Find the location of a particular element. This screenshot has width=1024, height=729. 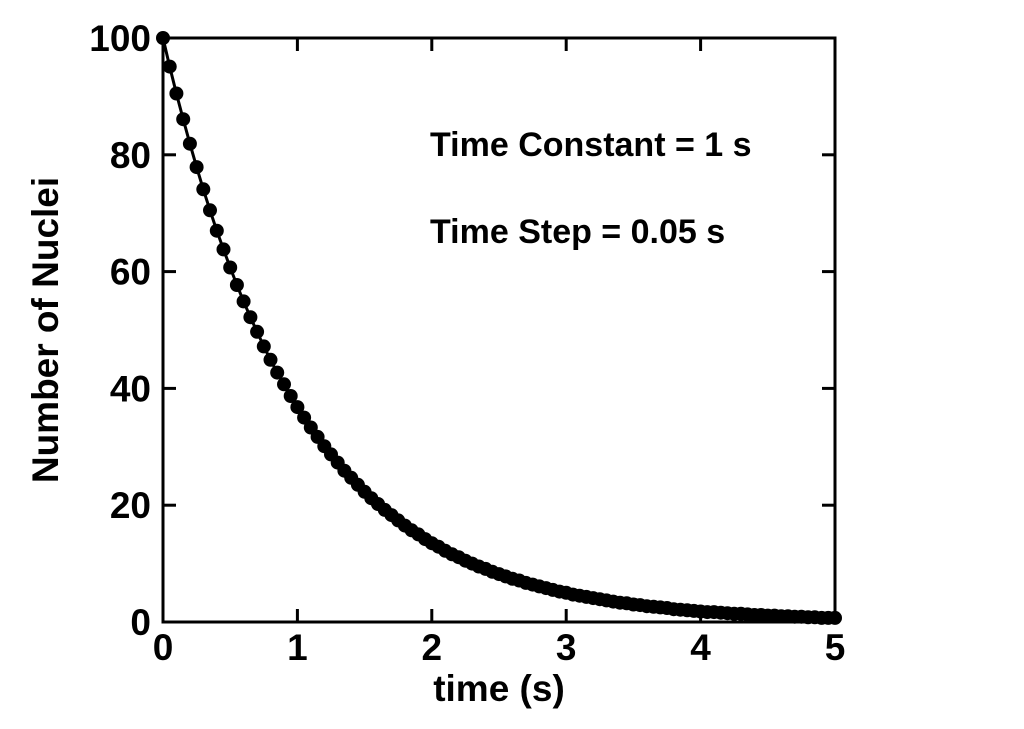

x-axis-label: time (s) is located at coordinates (499, 688).